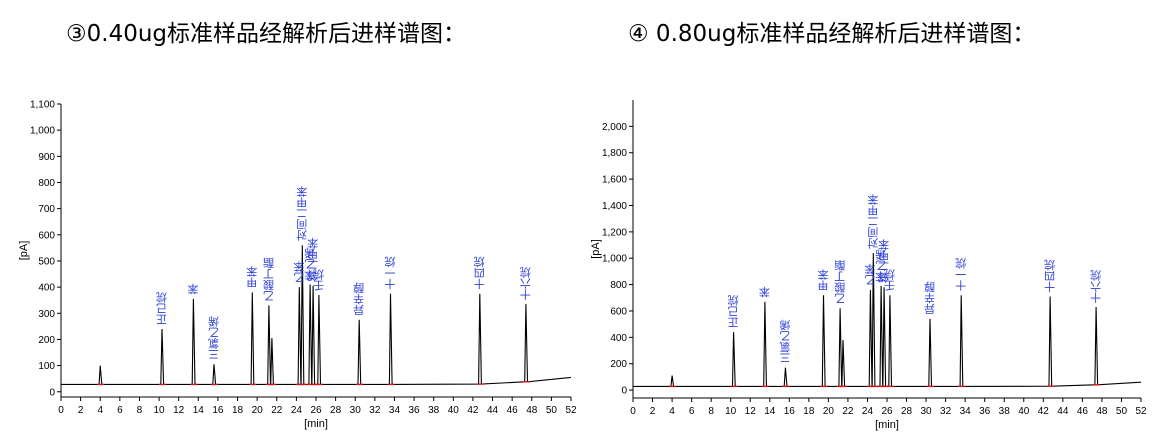  I want to click on peak-label: 对间二甲苯, so click(873, 222).